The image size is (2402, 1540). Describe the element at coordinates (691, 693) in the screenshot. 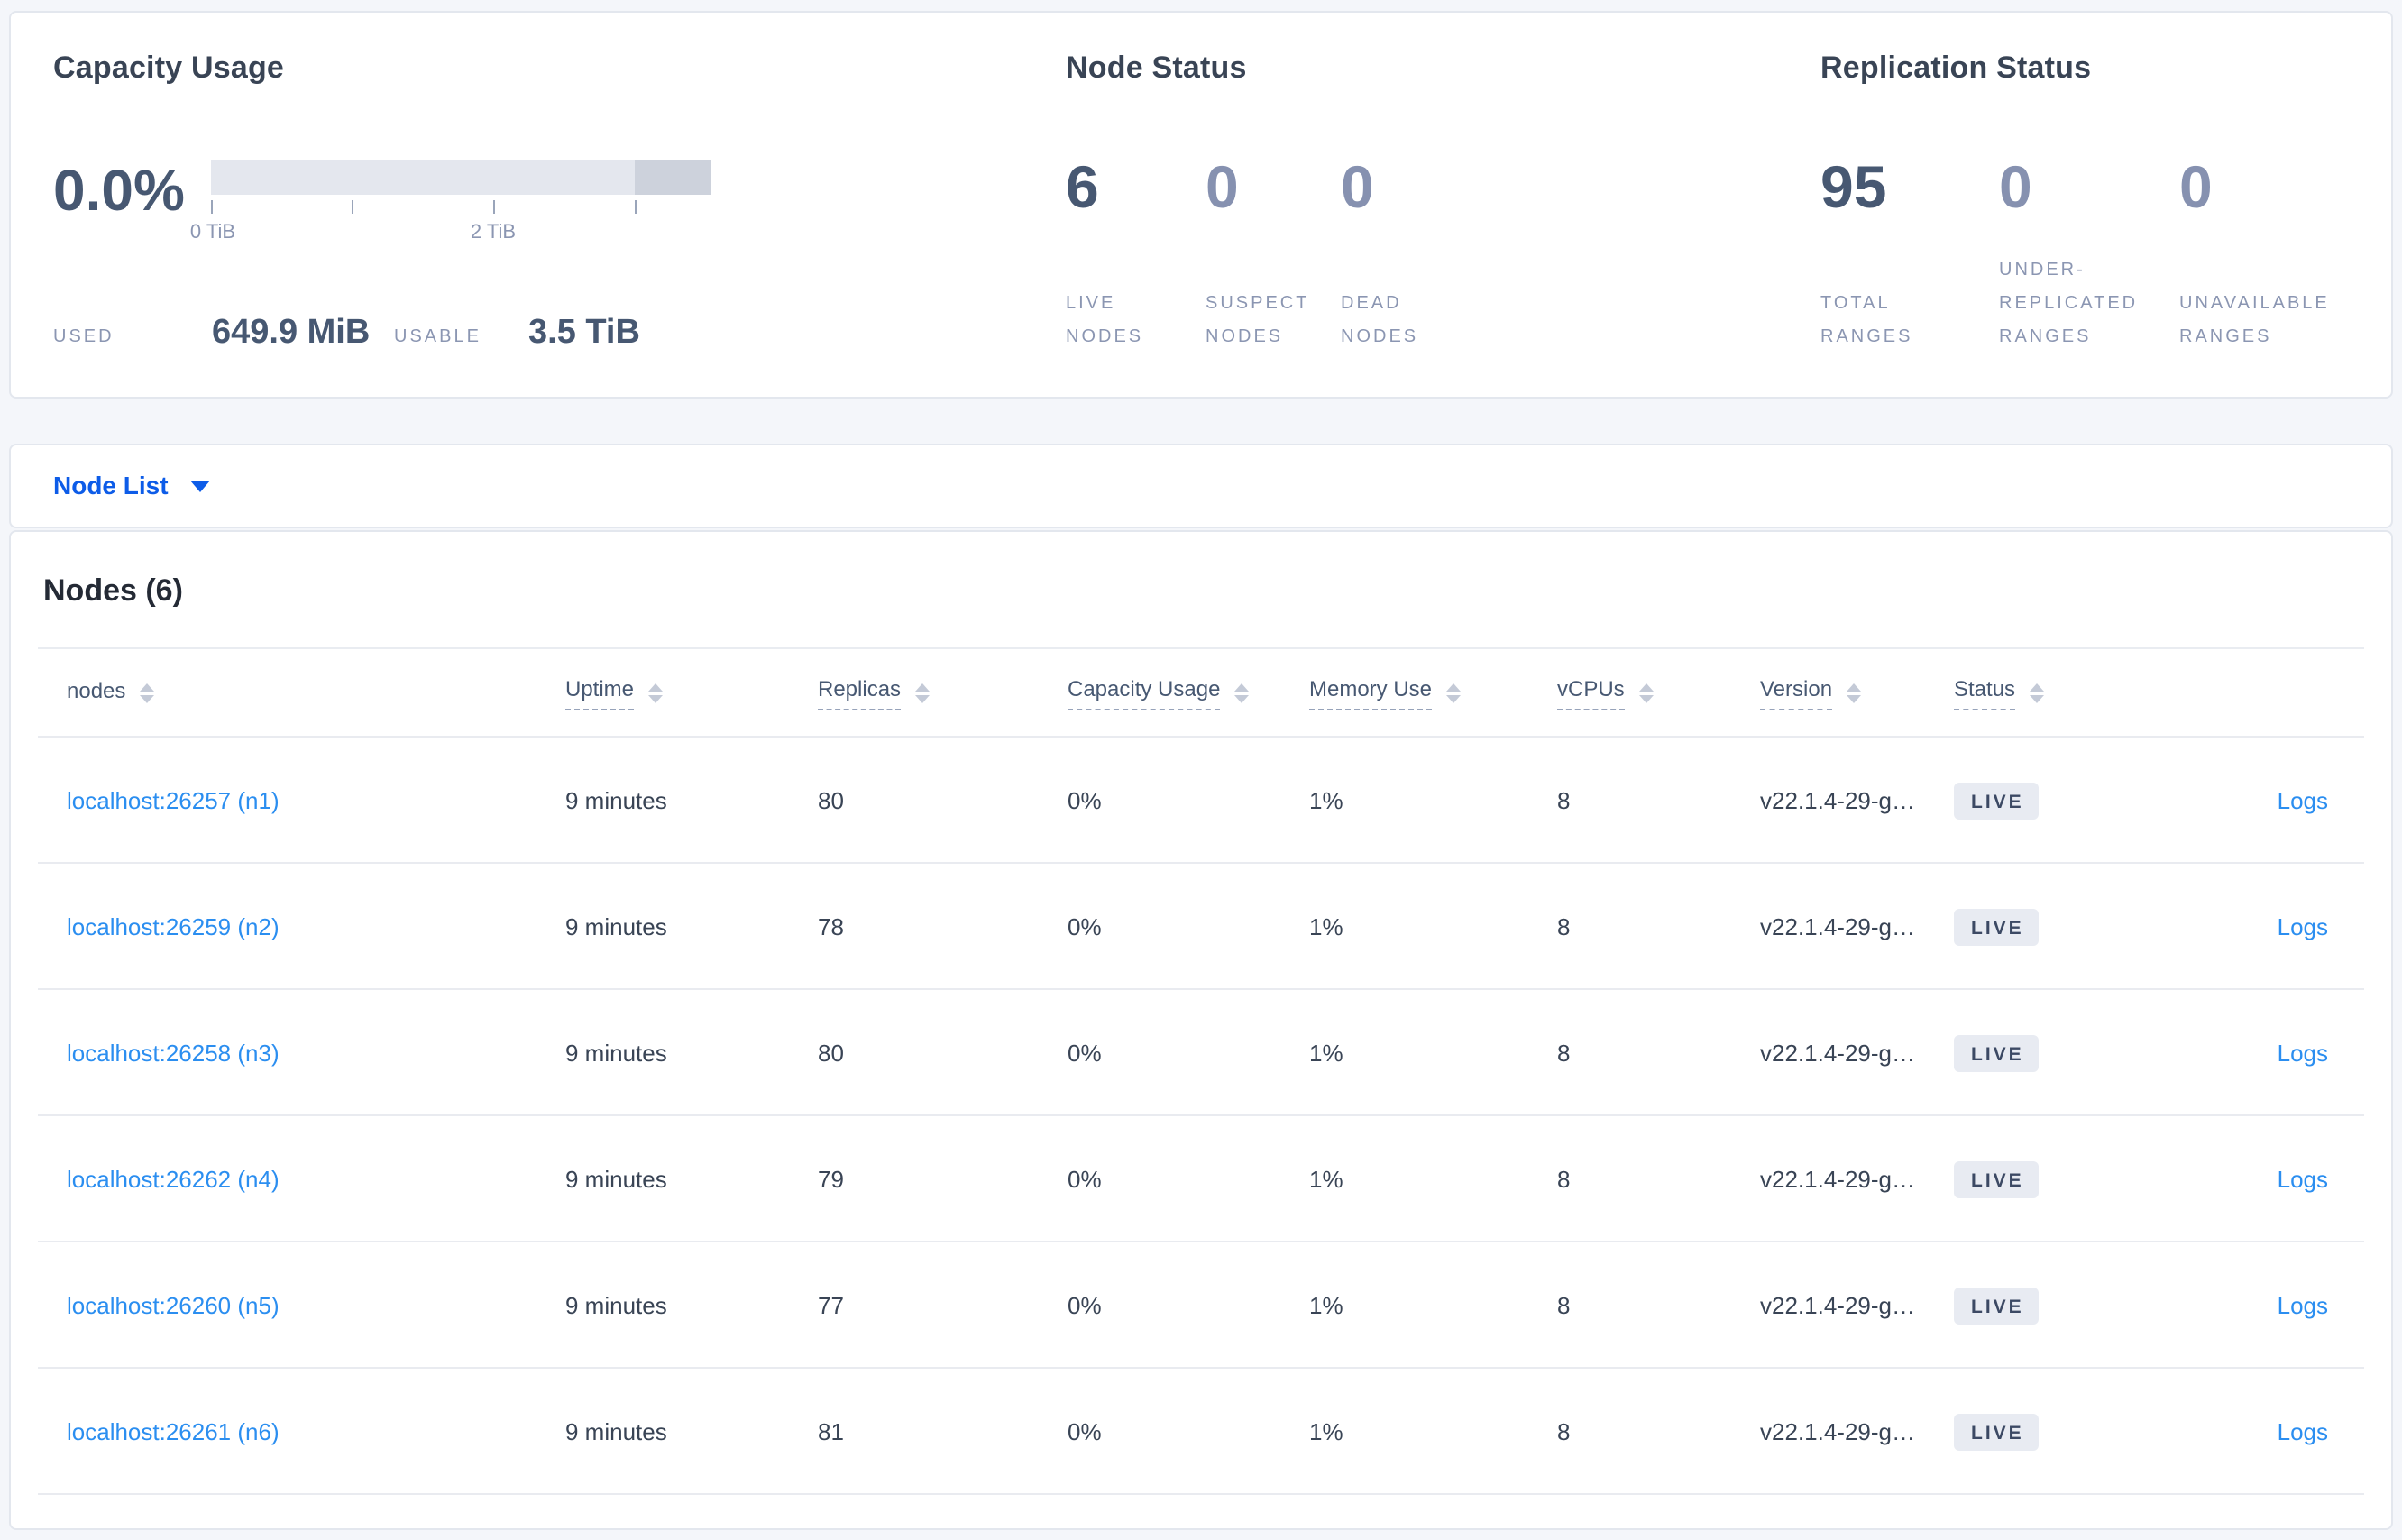

I see `column-header-uptime: Uptime` at that location.